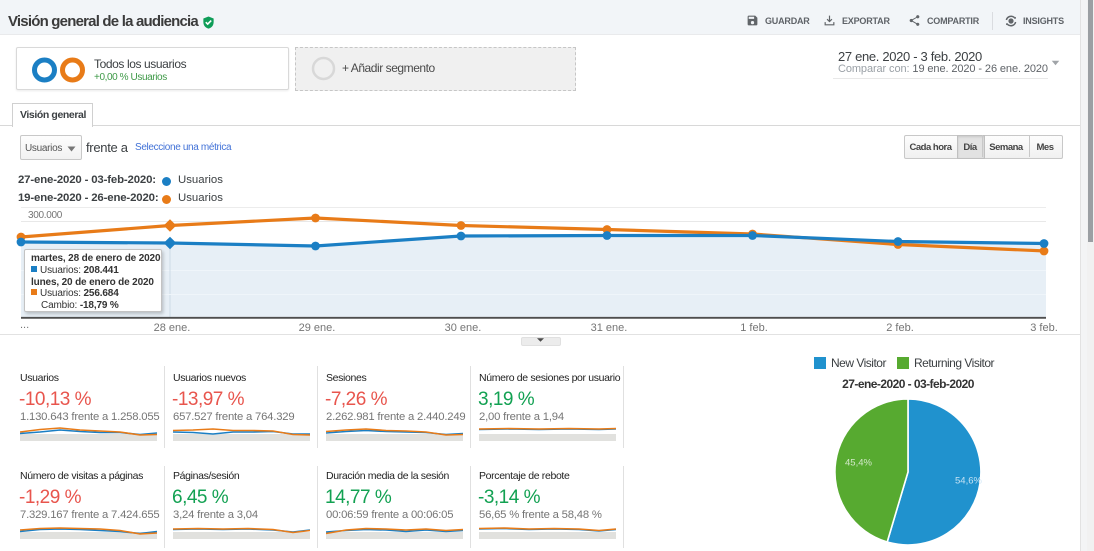 The height and width of the screenshot is (551, 1094). I want to click on svg-text: 45,4%, so click(858, 463).